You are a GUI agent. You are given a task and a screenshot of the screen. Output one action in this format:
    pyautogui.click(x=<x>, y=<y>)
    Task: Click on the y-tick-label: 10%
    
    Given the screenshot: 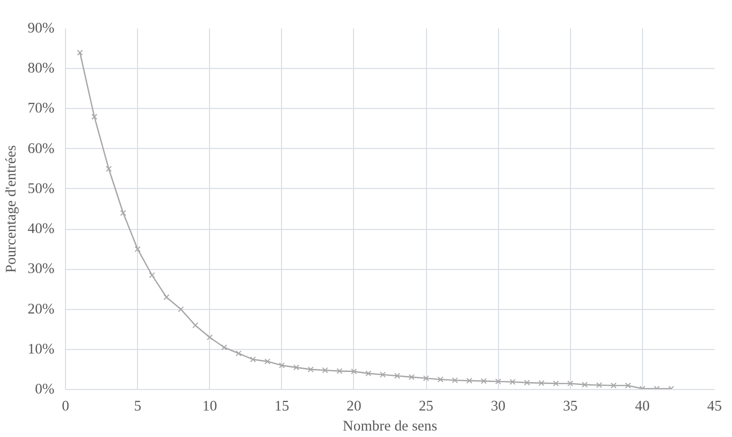 What is the action you would take?
    pyautogui.click(x=41, y=349)
    